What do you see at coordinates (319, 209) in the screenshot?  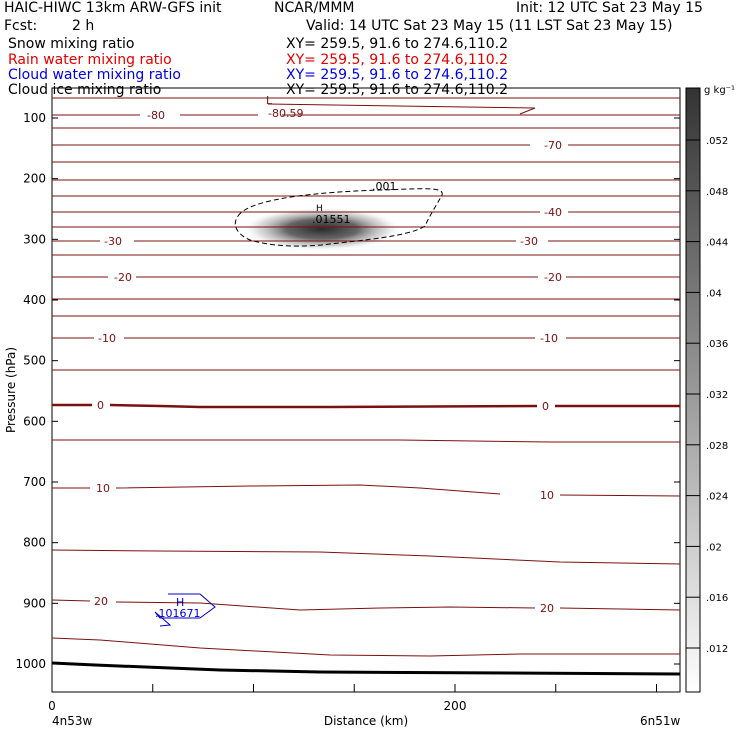 I see `high-marker: H` at bounding box center [319, 209].